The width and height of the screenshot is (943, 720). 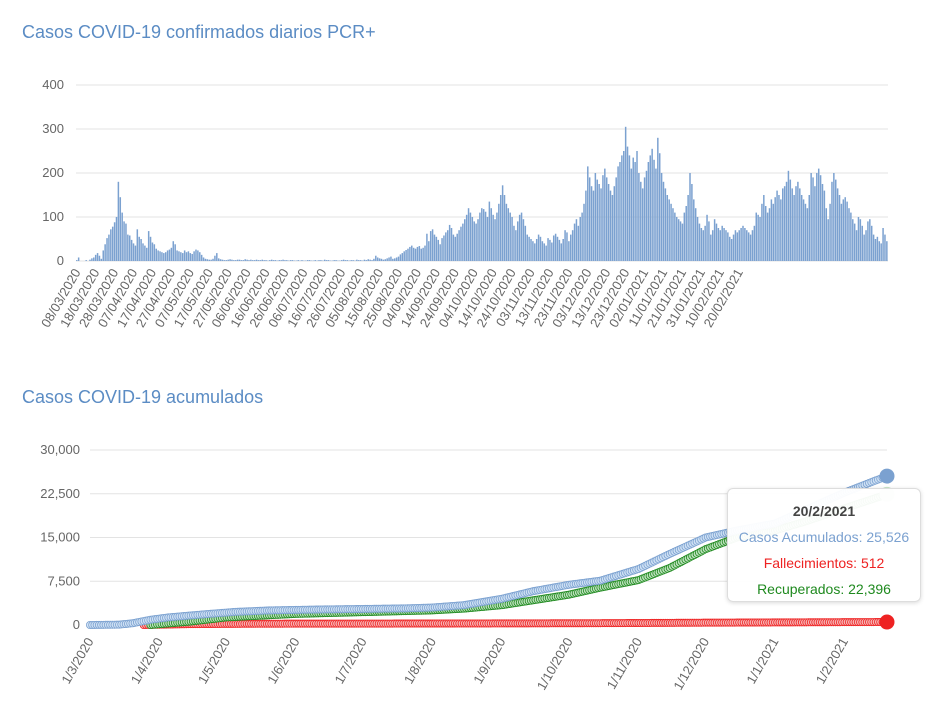 I want to click on y-tick-label: 400, so click(x=53, y=84).